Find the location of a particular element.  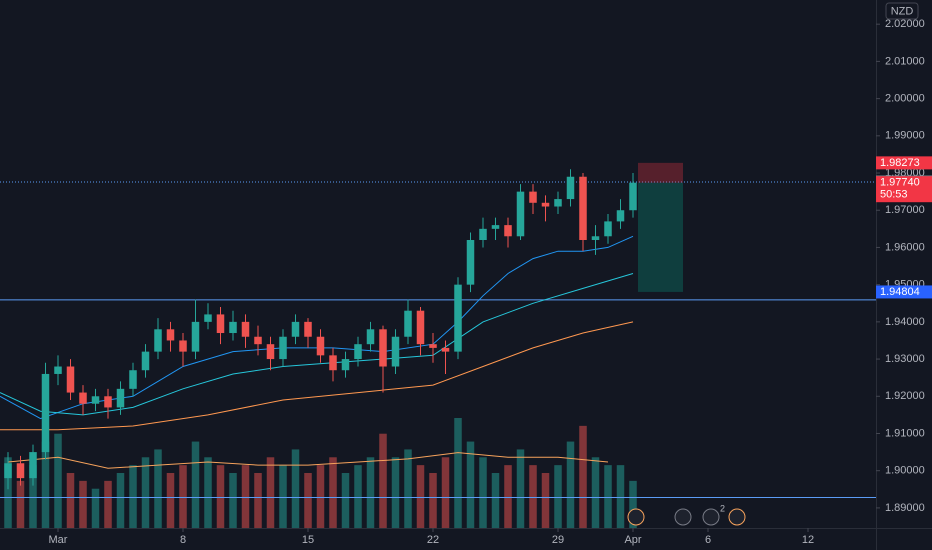

x-tick-label: 29 is located at coordinates (558, 540).